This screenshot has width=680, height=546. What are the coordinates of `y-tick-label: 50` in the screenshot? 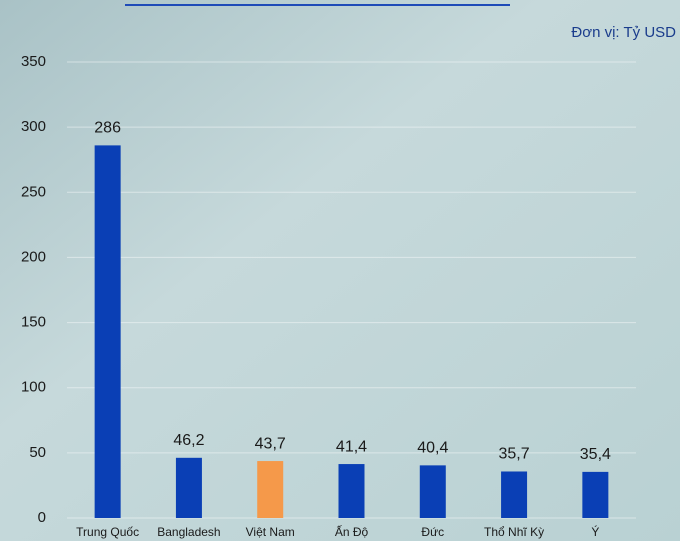 It's located at (37, 452).